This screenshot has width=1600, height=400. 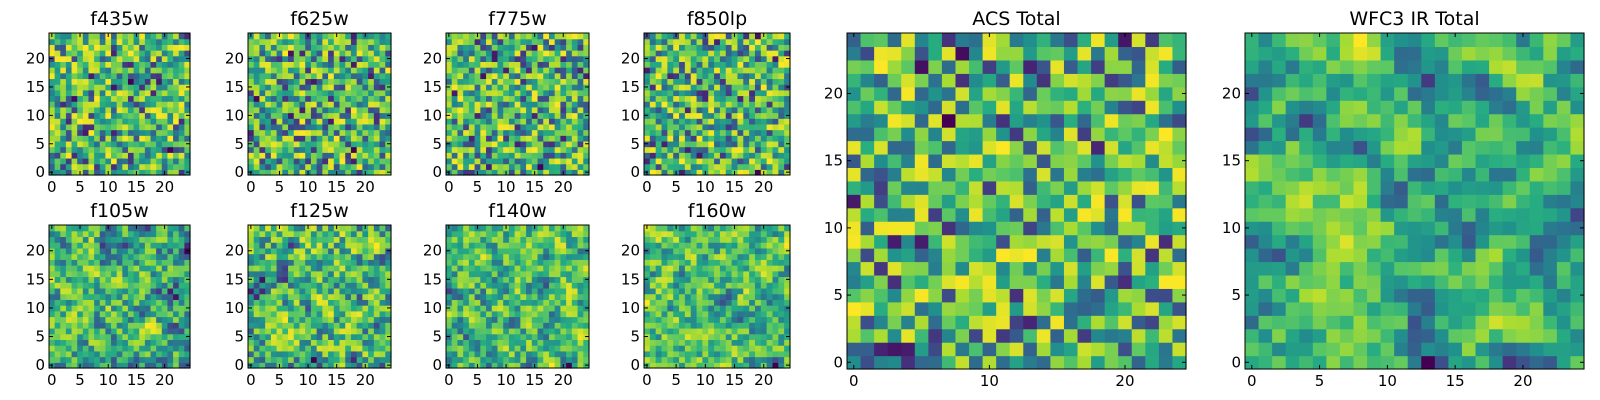 I want to click on x-tick-label: 20, so click(x=164, y=380).